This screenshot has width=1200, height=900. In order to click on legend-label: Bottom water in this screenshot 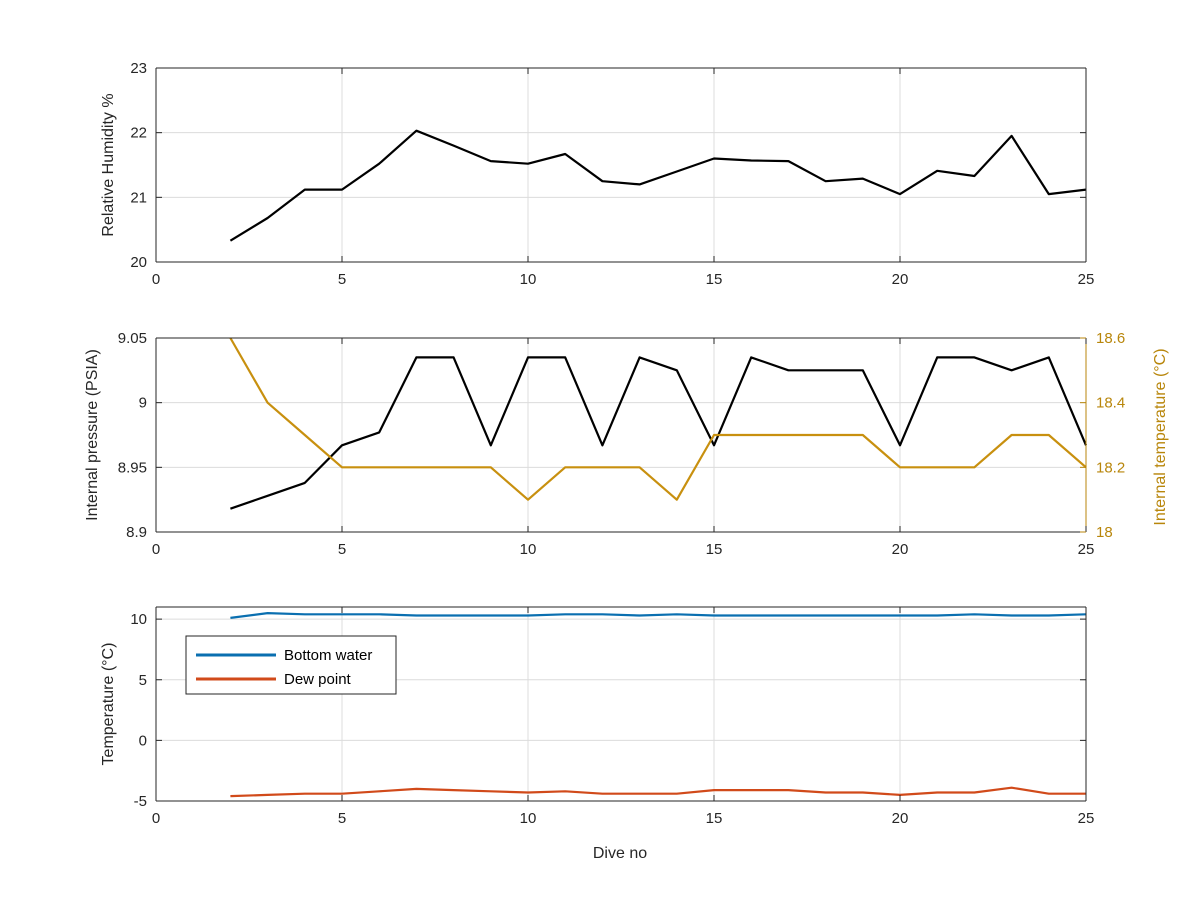, I will do `click(328, 655)`.